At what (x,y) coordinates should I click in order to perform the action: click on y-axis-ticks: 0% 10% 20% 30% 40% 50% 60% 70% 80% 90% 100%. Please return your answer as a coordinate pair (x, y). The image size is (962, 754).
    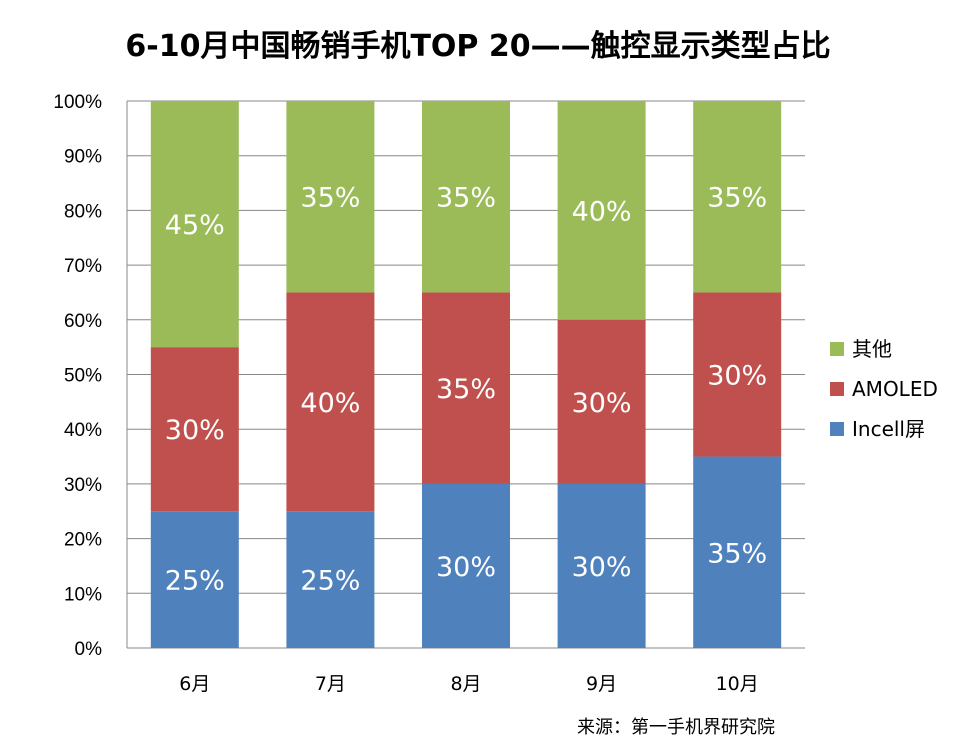
    Looking at the image, I should click on (77, 376).